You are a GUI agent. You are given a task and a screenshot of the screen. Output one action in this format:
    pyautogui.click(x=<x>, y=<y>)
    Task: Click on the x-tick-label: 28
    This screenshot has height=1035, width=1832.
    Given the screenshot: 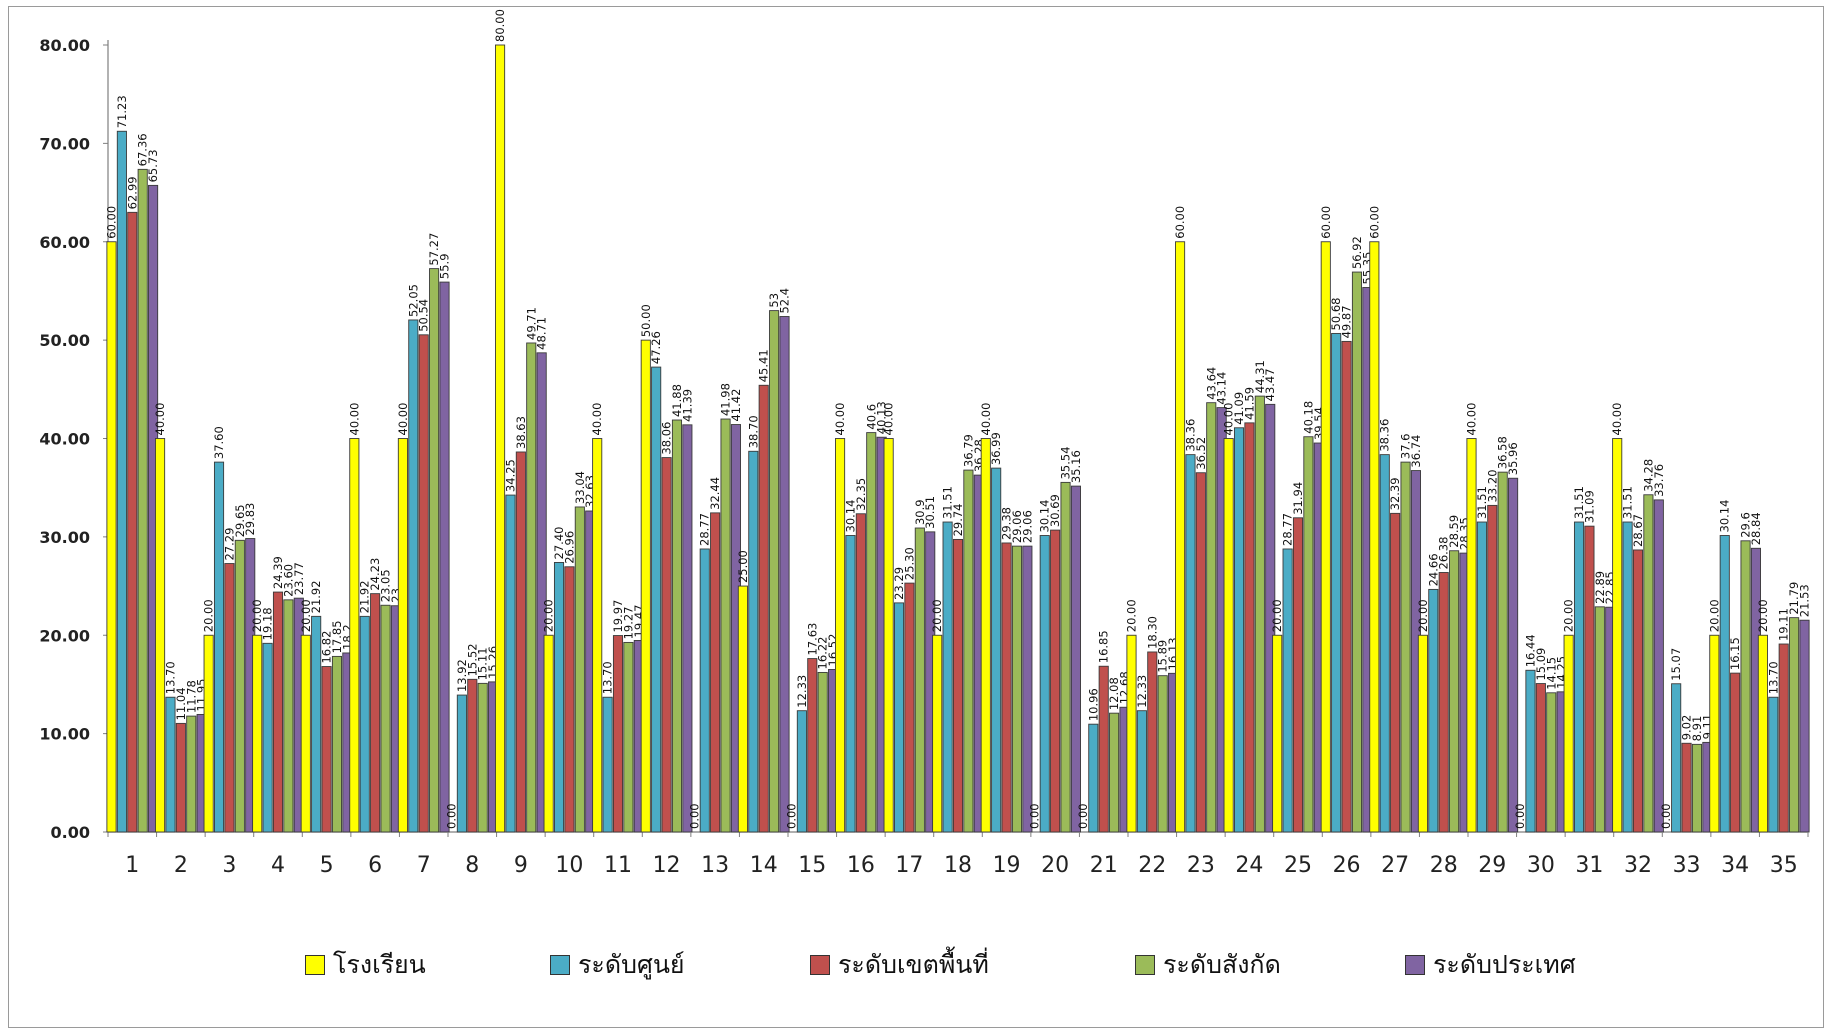 What is the action you would take?
    pyautogui.click(x=1444, y=865)
    